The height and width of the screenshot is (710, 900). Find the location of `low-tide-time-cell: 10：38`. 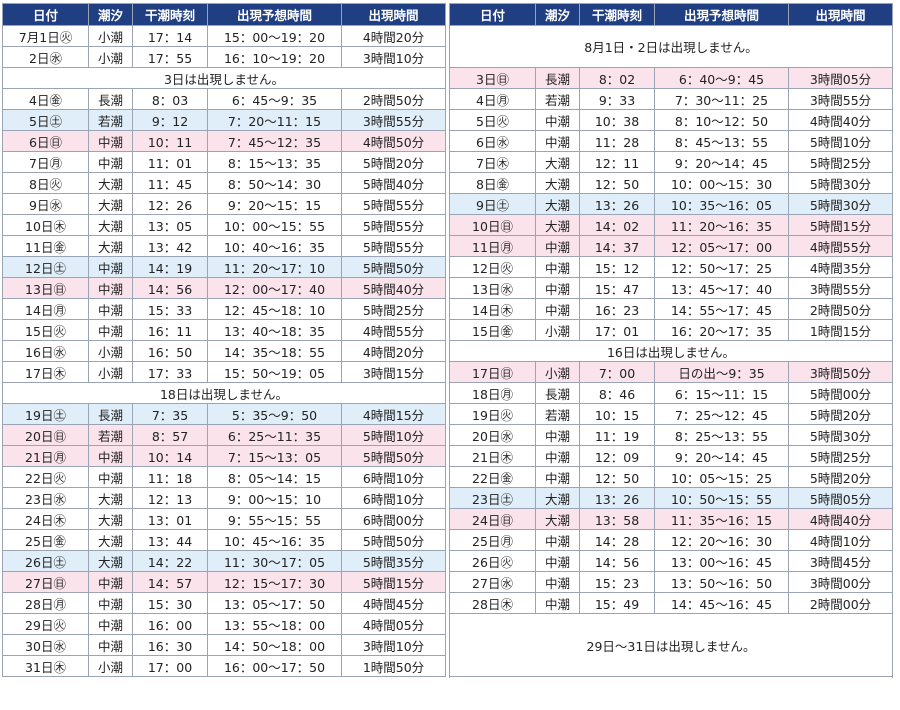

low-tide-time-cell: 10：38 is located at coordinates (617, 120).